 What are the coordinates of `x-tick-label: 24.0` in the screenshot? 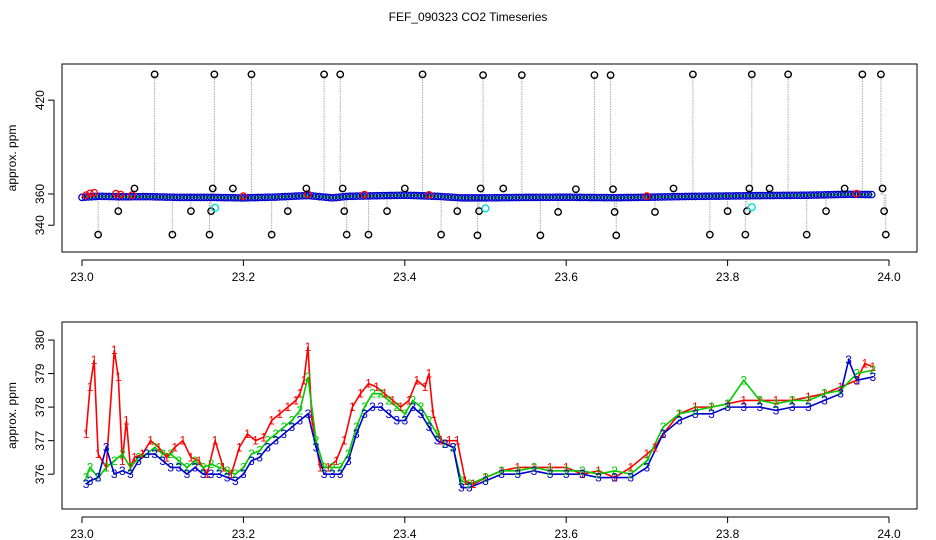 It's located at (889, 277).